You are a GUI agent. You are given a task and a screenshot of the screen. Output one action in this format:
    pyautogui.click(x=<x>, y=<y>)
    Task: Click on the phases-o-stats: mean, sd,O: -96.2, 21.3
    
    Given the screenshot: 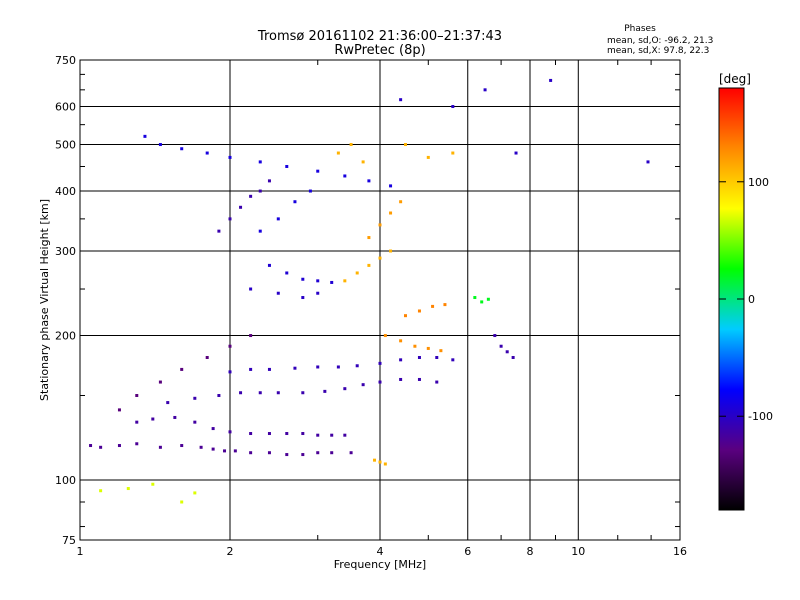 What is the action you would take?
    pyautogui.click(x=660, y=41)
    